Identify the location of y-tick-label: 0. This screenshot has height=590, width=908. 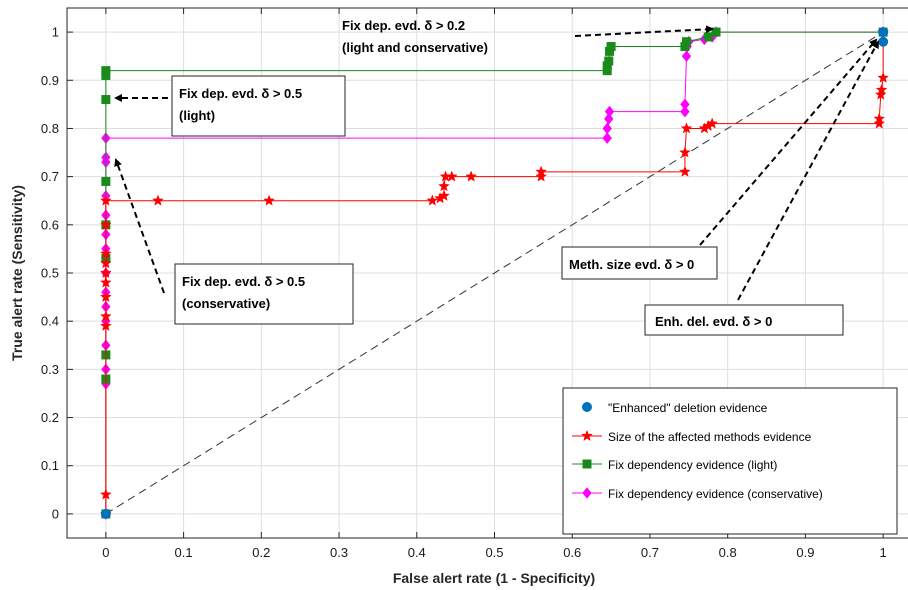
(55, 513).